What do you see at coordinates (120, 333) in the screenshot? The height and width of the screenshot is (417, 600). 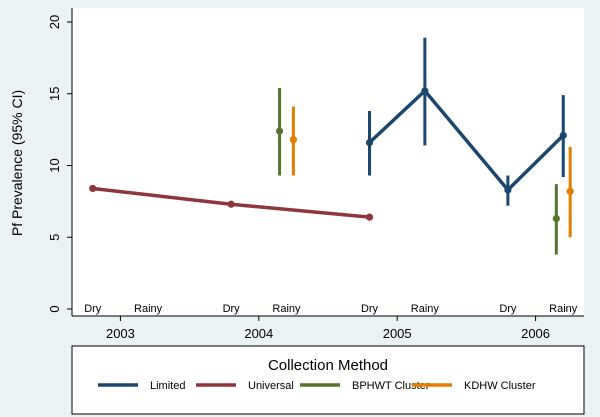 I see `x-tick-label: 2003` at bounding box center [120, 333].